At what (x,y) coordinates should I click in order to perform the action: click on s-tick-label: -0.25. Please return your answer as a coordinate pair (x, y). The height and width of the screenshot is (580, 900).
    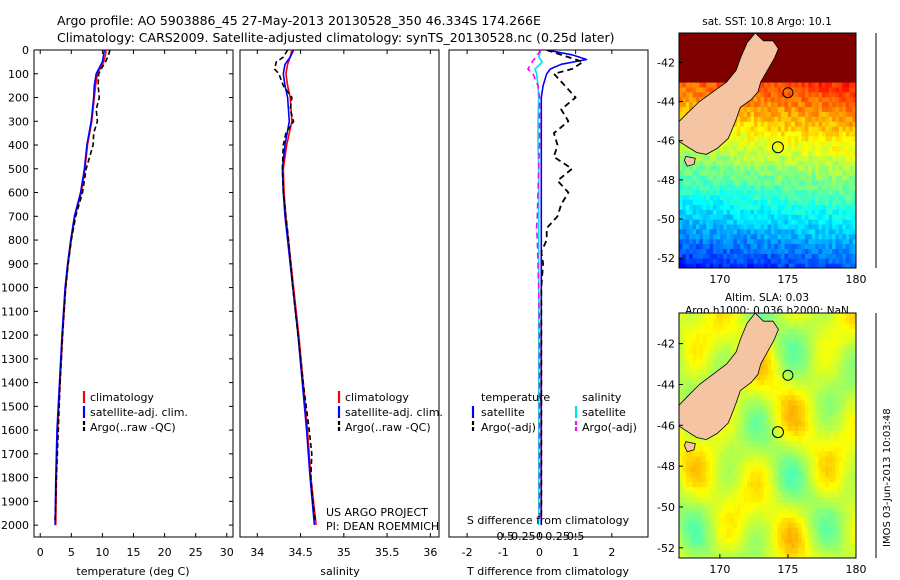
    Looking at the image, I should click on (521, 536).